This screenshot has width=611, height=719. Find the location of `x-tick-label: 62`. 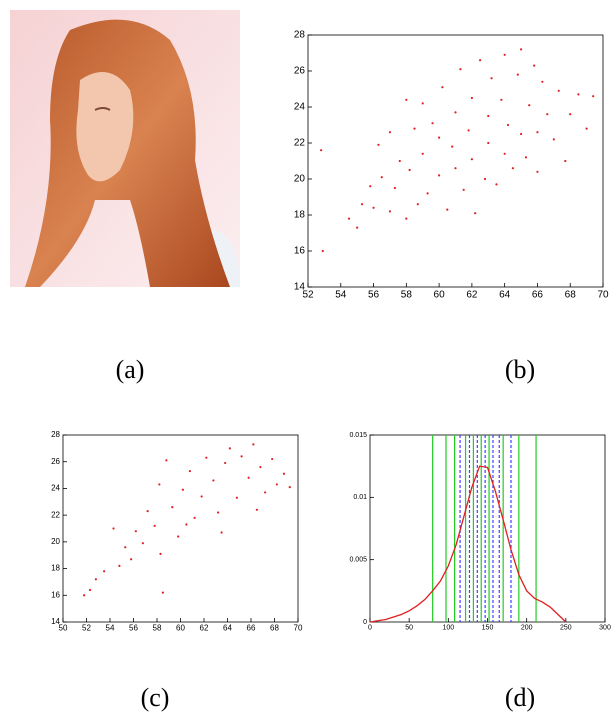

x-tick-label: 62 is located at coordinates (204, 628).